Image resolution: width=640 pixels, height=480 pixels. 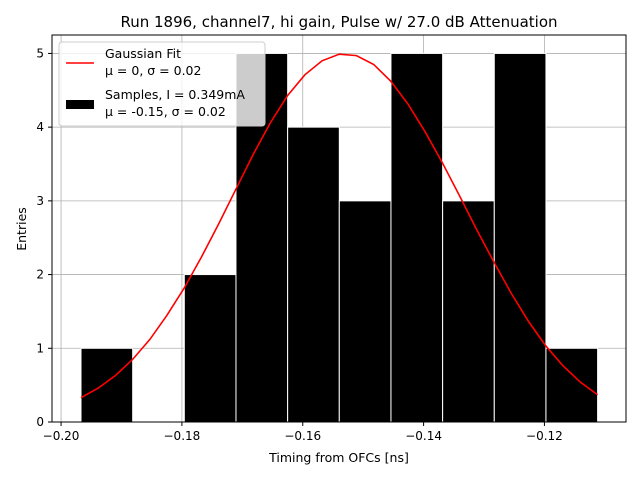 What do you see at coordinates (153, 70) in the screenshot?
I see `legend-fit-stats: μ = 0, σ = 0.02` at bounding box center [153, 70].